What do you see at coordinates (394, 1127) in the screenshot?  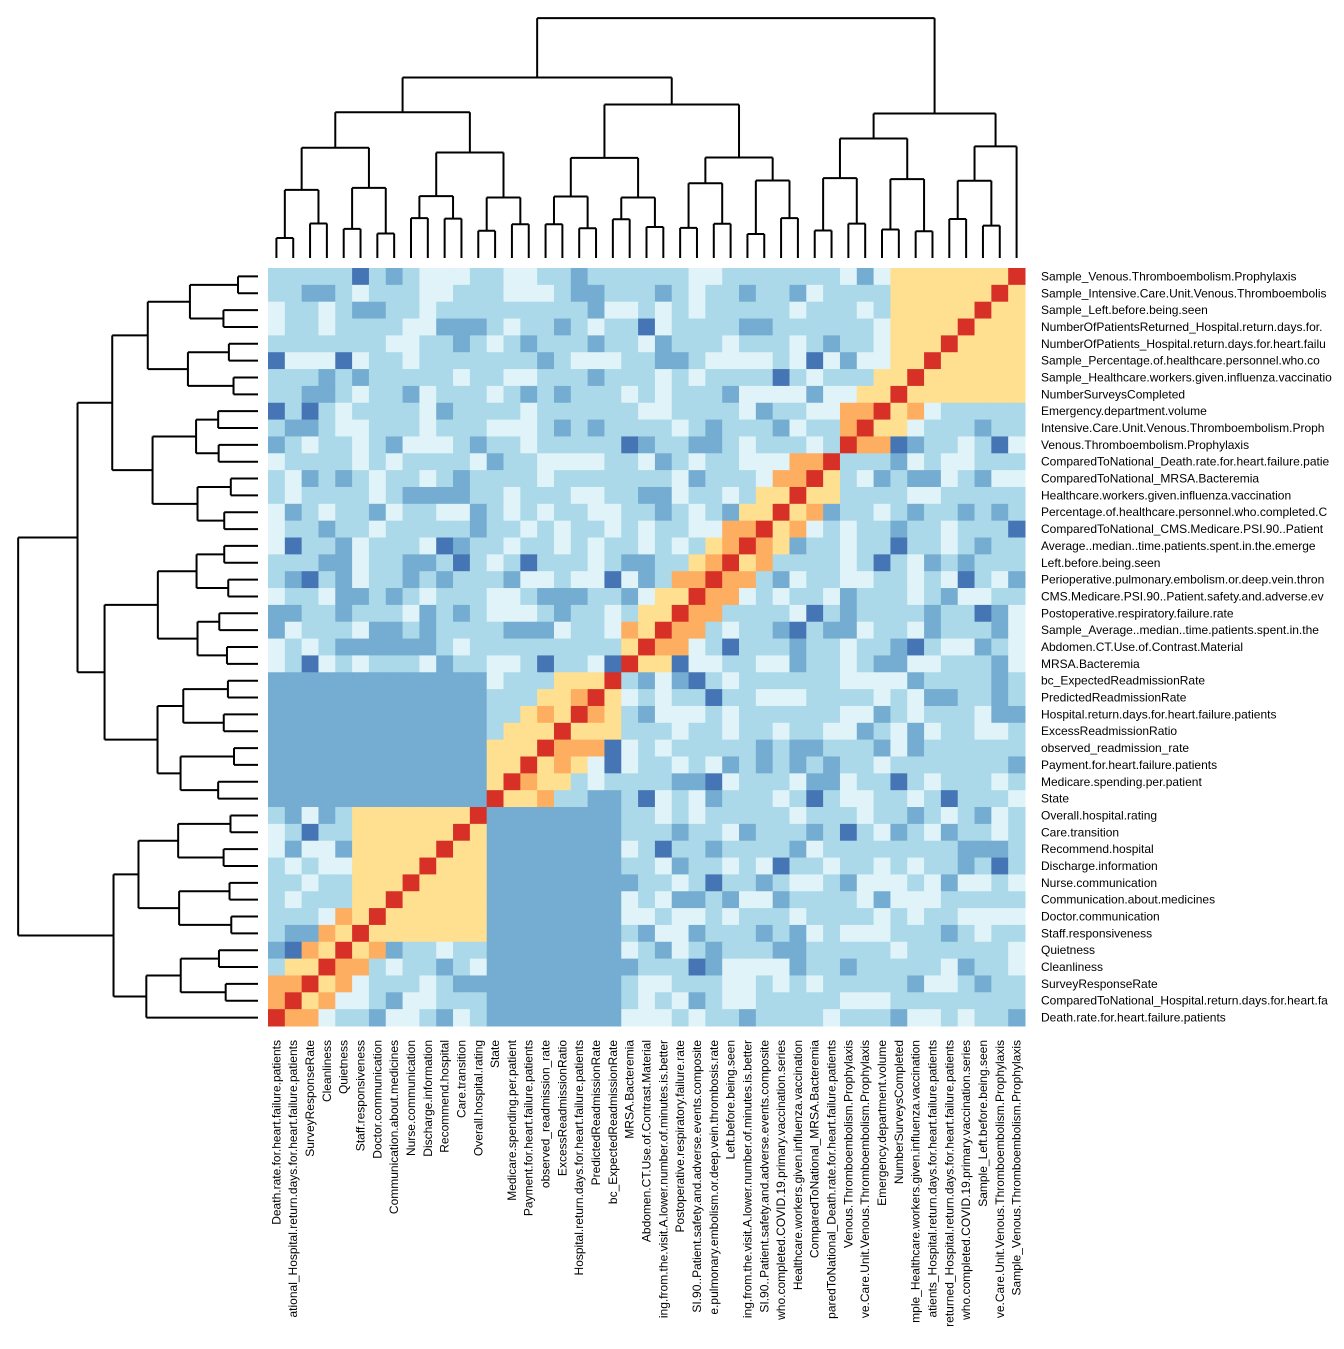 I see `column-label: Communication.about.medicines` at bounding box center [394, 1127].